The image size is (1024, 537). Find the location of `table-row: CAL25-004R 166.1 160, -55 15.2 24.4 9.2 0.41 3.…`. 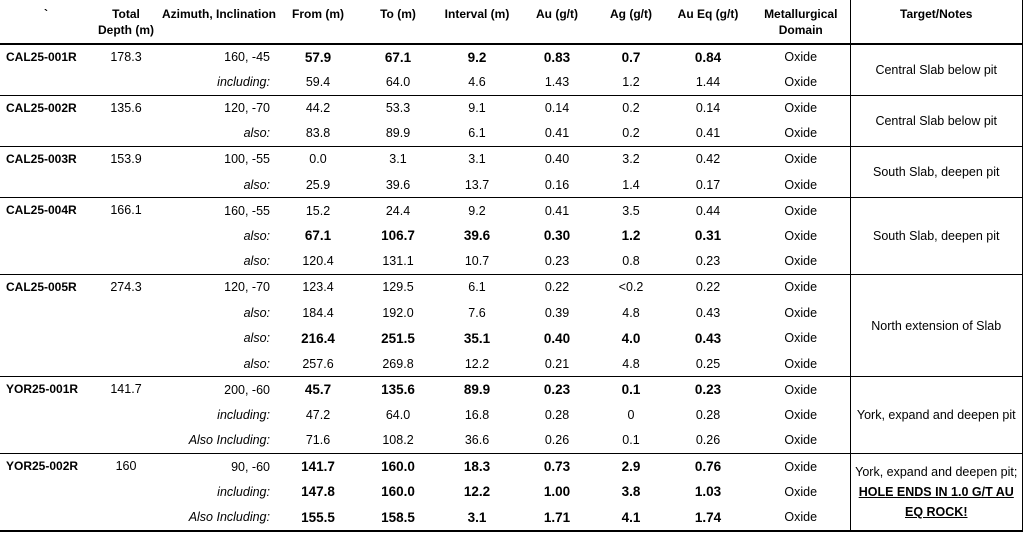

table-row: CAL25-004R 166.1 160, -55 15.2 24.4 9.2 0.41 3.… is located at coordinates (511, 236).